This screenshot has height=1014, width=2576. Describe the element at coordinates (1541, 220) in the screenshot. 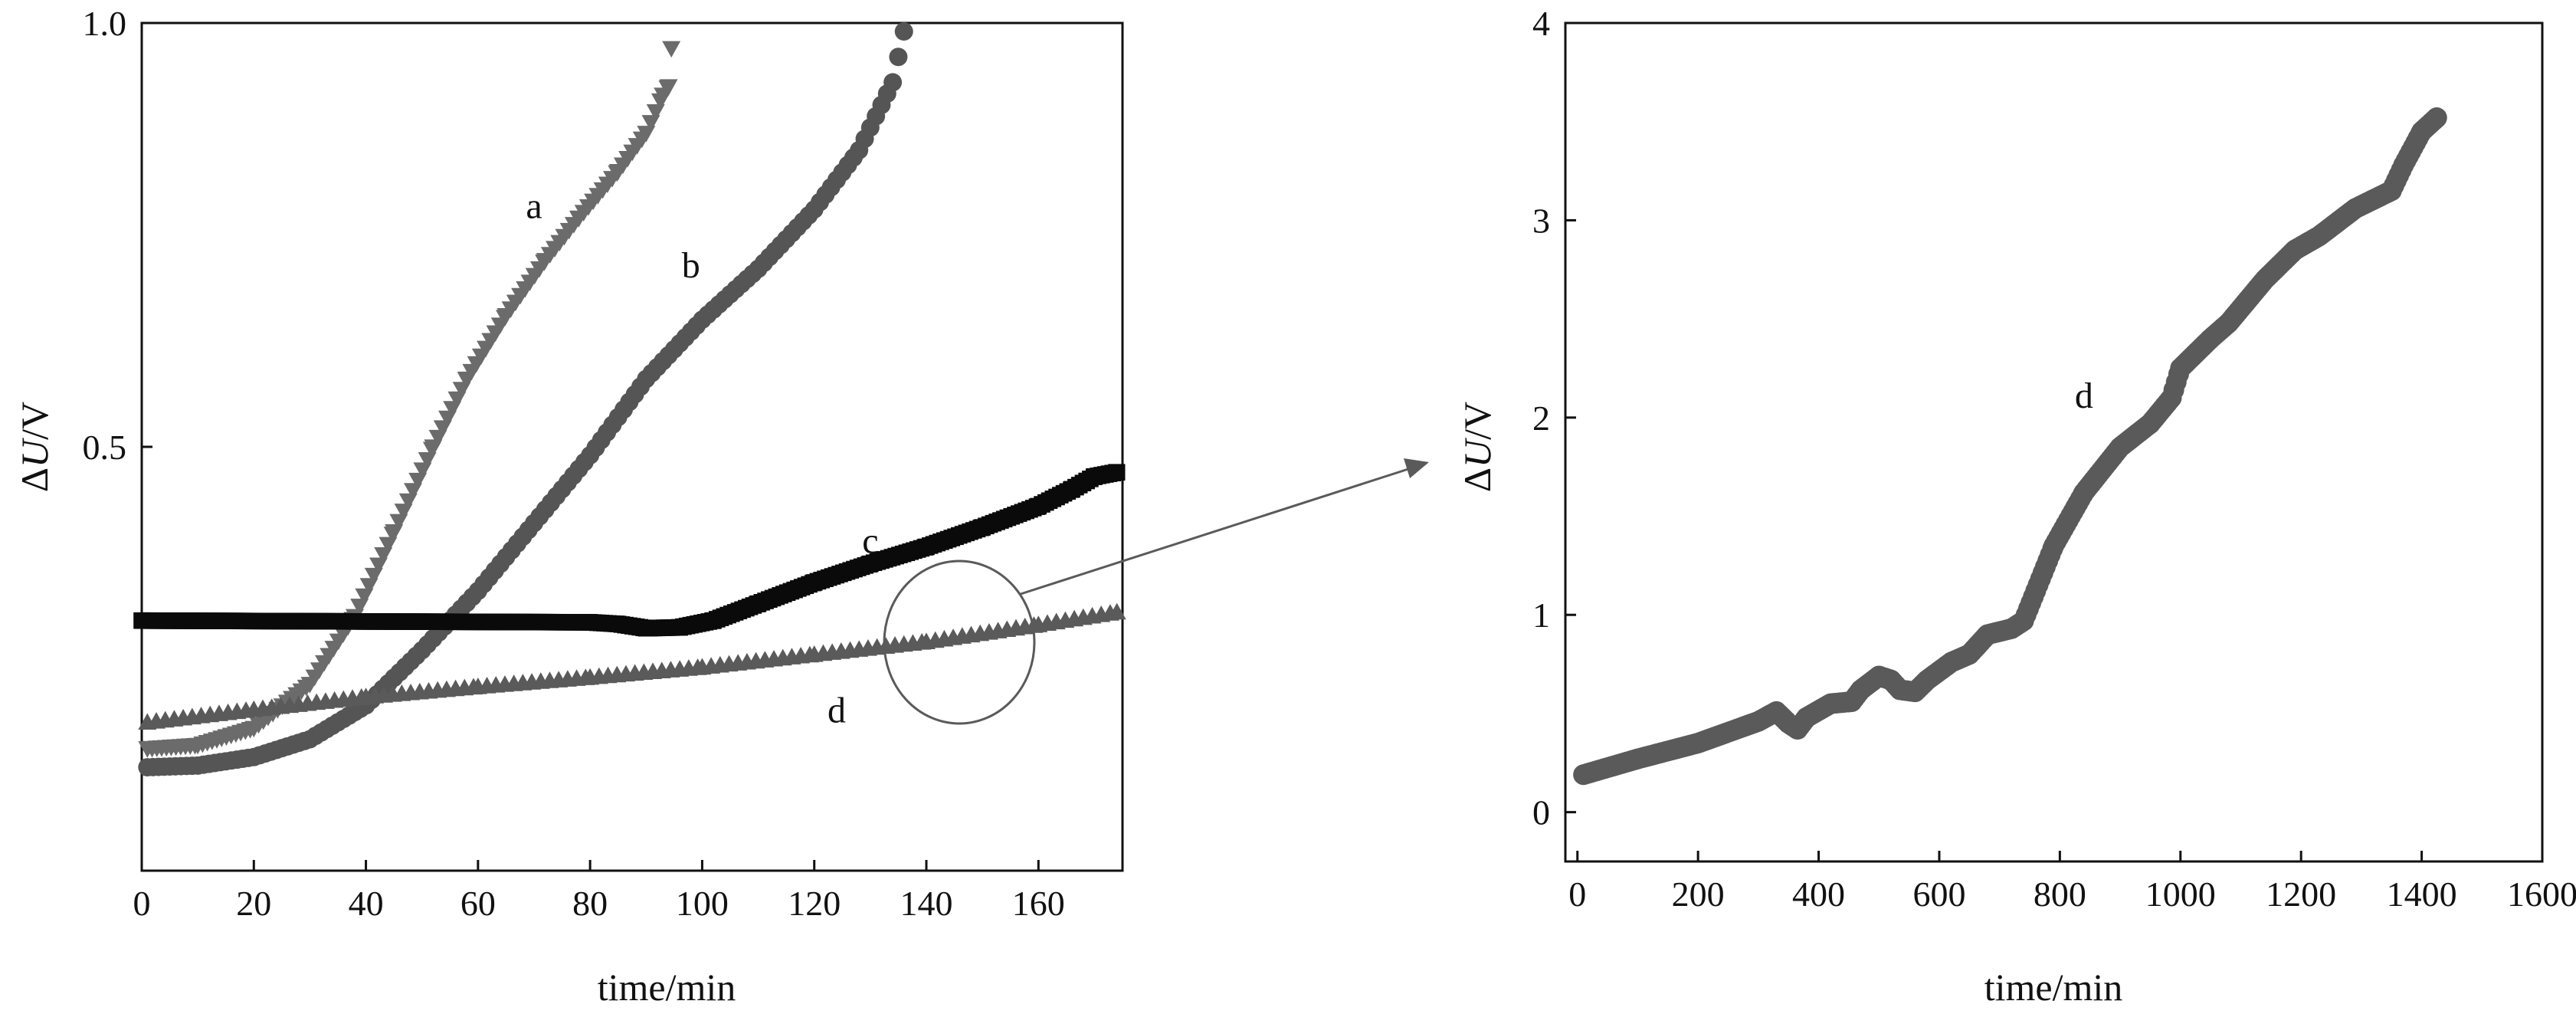

I see `y-tick-label: 3` at that location.